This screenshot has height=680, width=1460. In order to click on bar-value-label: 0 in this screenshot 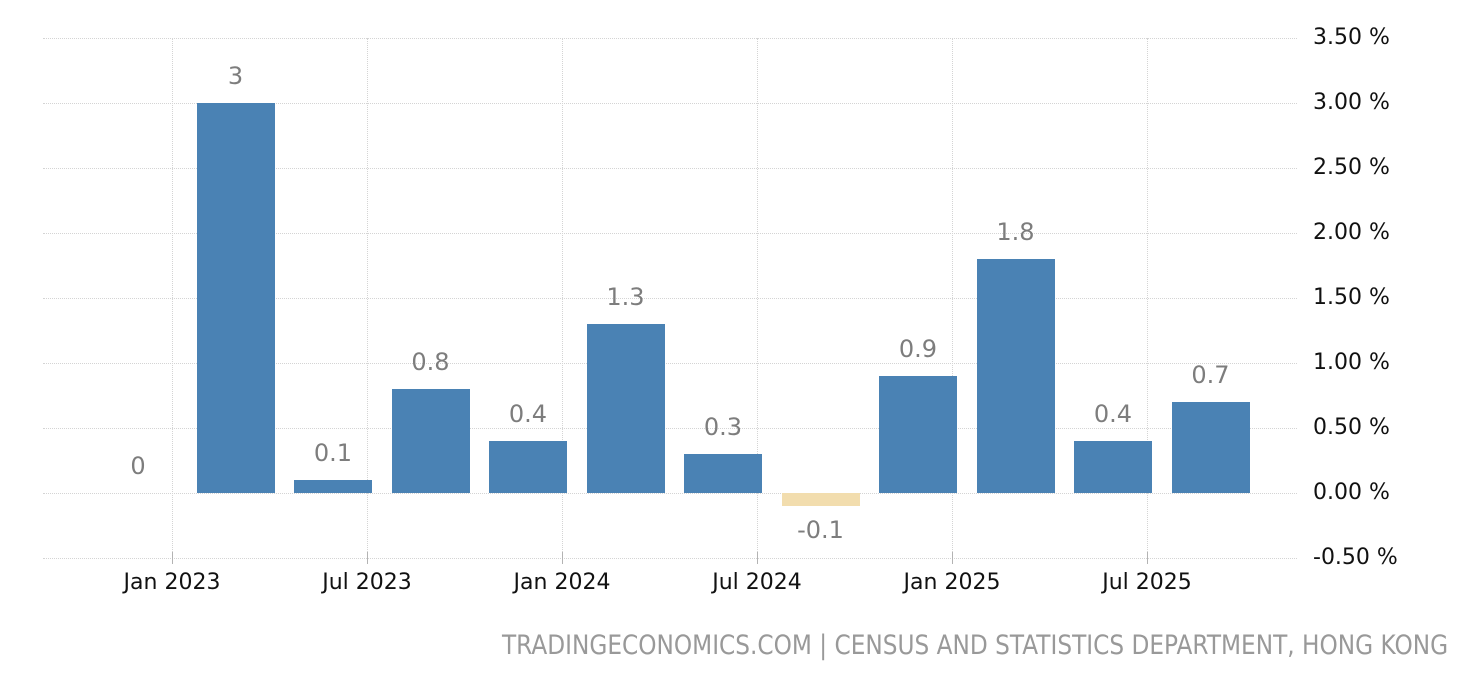, I will do `click(138, 466)`.